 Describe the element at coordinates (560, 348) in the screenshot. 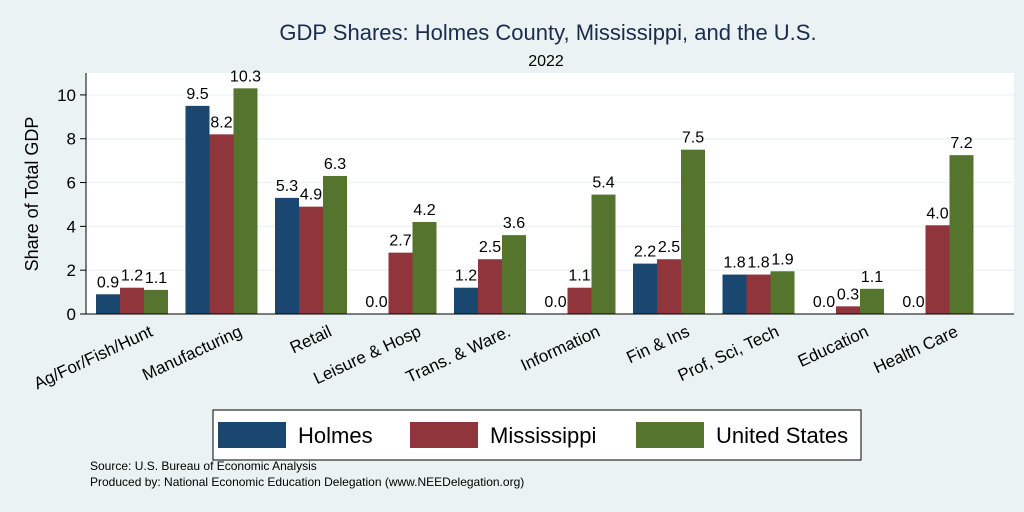

I see `category-label: Information` at that location.